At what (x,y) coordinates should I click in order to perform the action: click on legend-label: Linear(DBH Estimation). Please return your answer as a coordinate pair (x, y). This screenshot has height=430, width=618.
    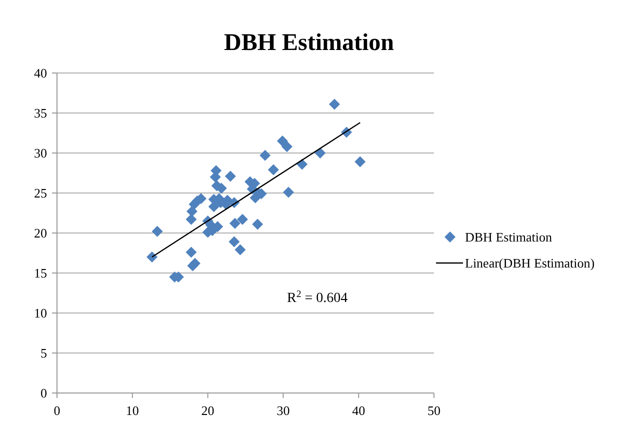
    Looking at the image, I should click on (530, 263).